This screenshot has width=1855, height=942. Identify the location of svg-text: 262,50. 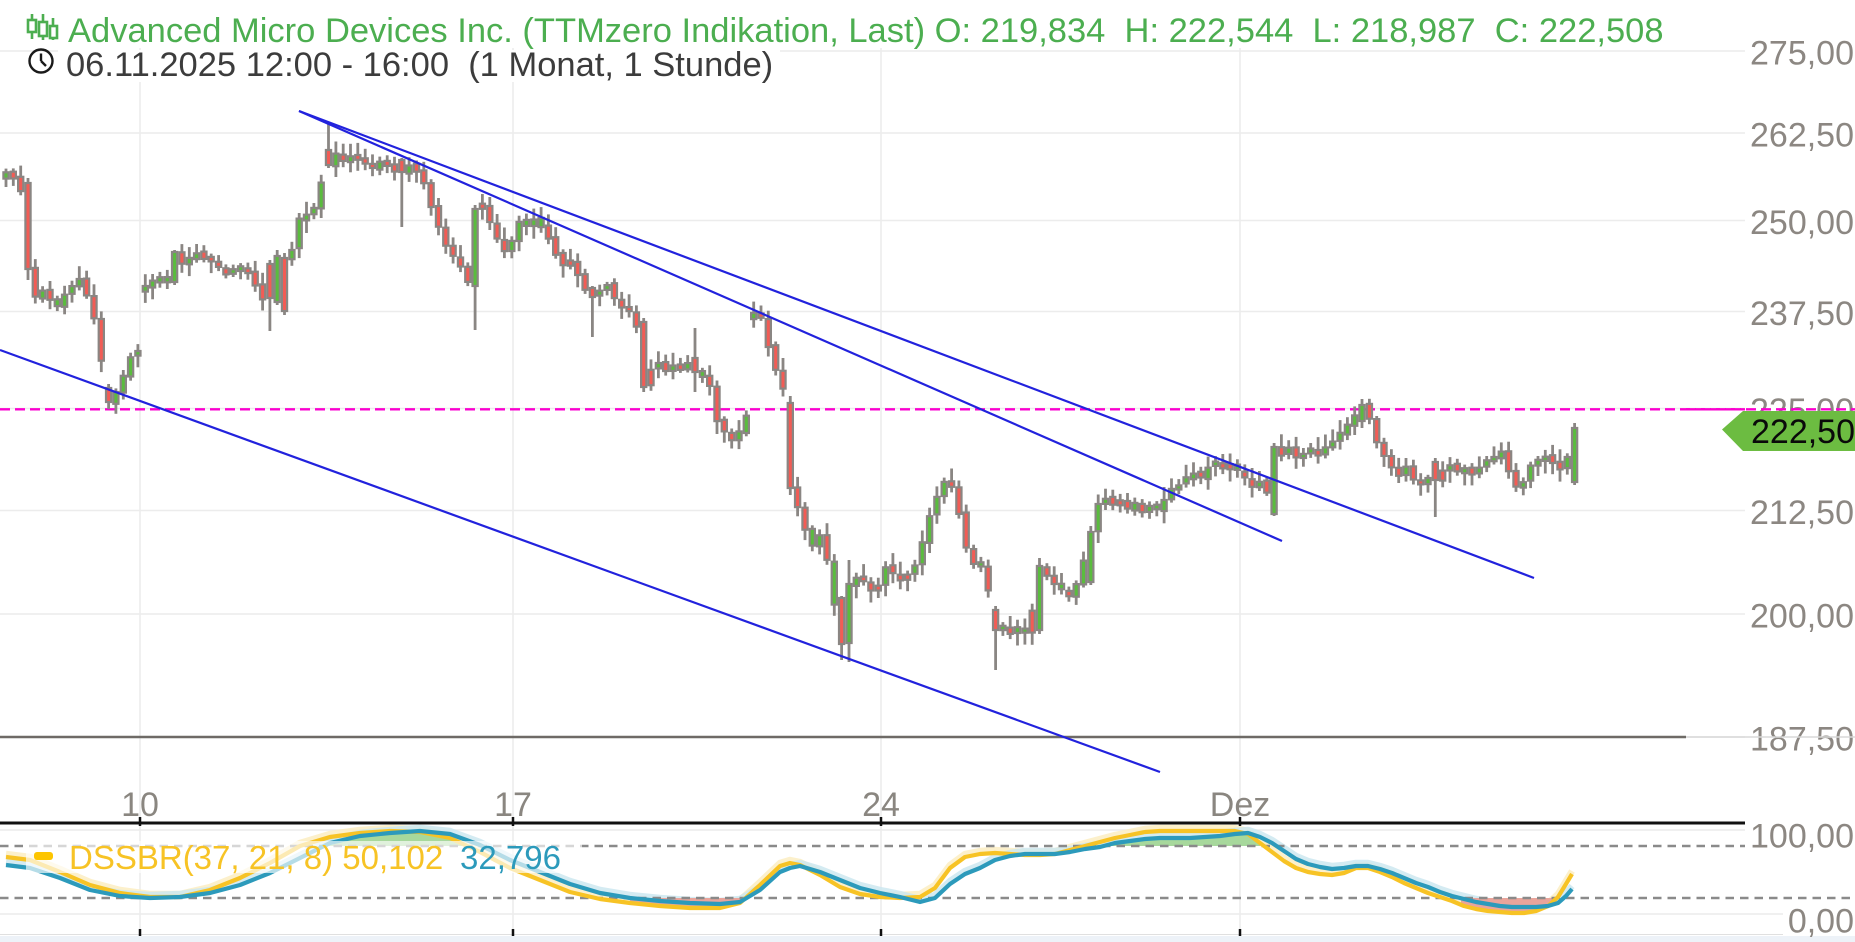
(1802, 136).